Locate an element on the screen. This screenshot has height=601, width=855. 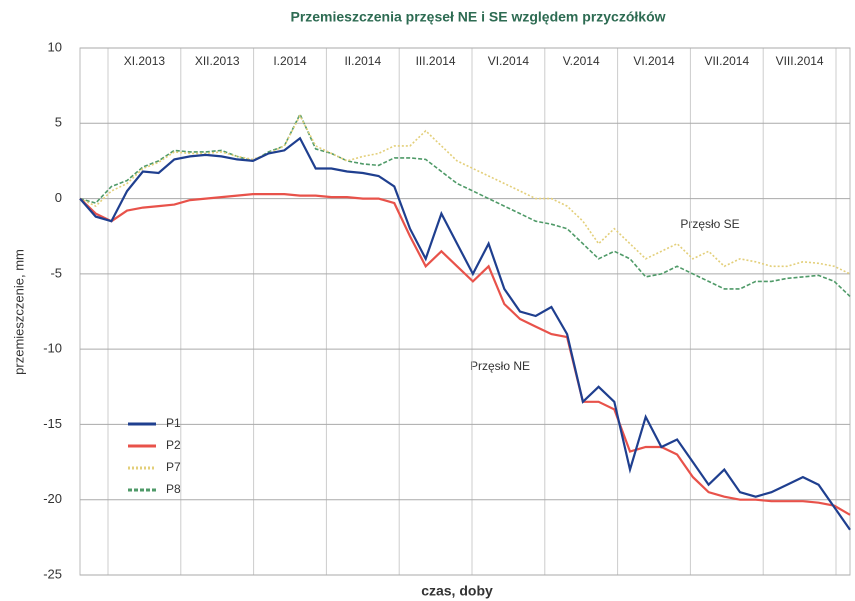
y-tick-label: -15 is located at coordinates (52, 423).